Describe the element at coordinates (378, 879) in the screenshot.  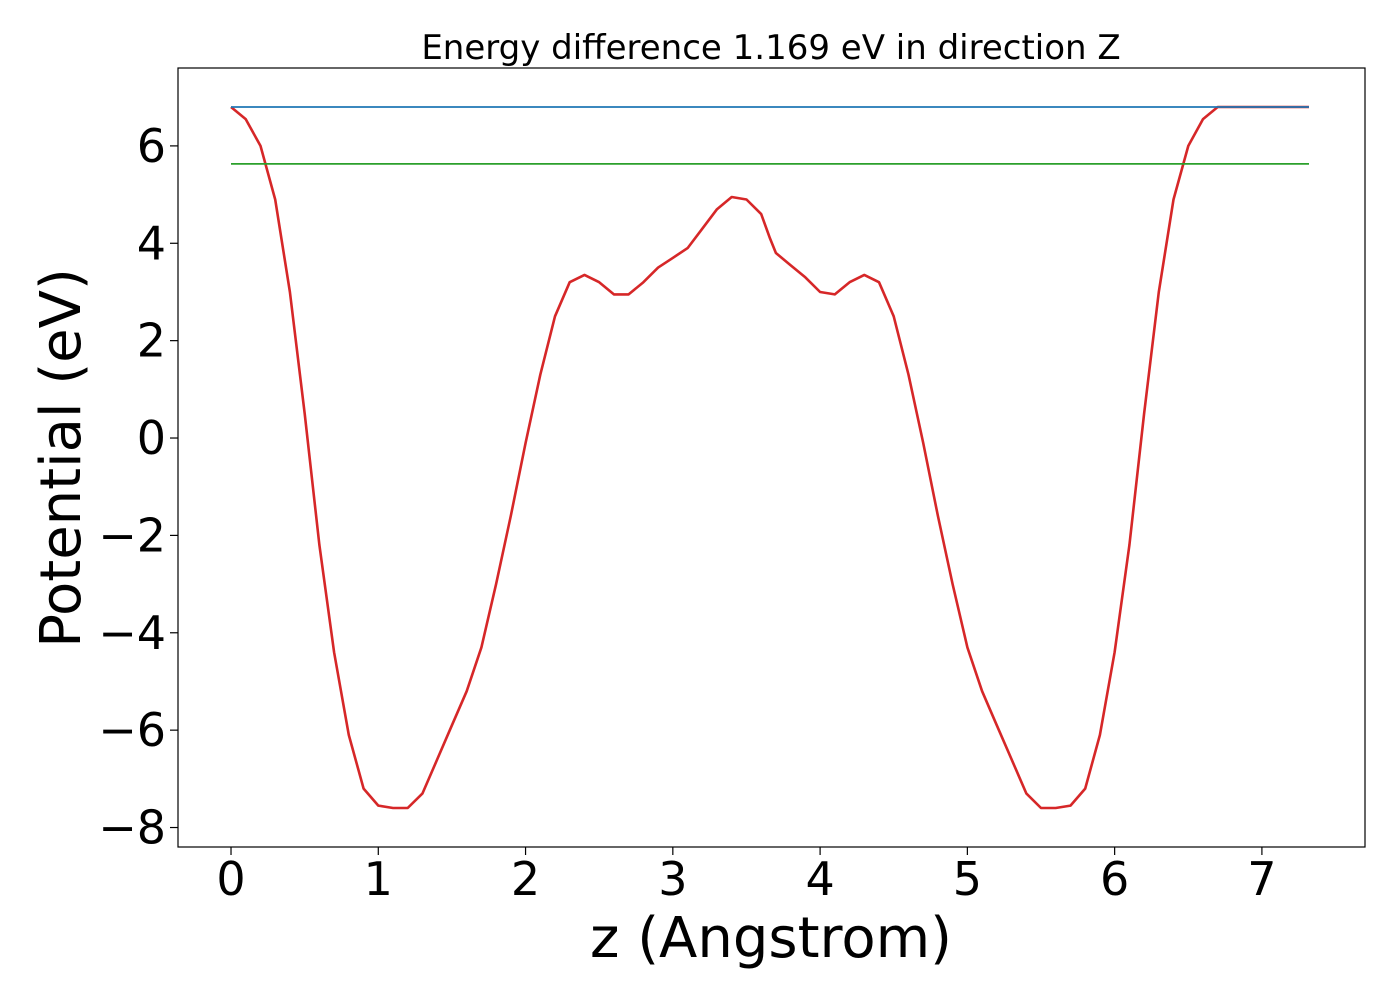
I see `x-tick-label: 1` at that location.